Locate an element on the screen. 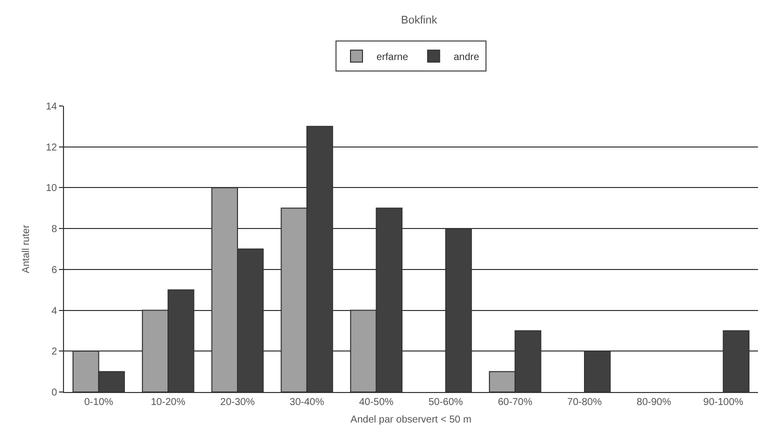  legend-label: andre is located at coordinates (467, 58).